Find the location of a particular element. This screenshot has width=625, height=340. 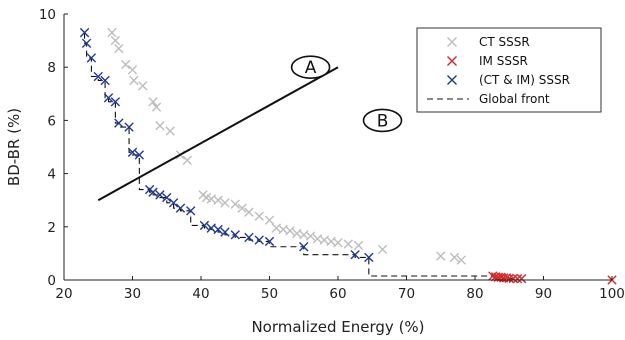

annotation-label: A is located at coordinates (311, 68).